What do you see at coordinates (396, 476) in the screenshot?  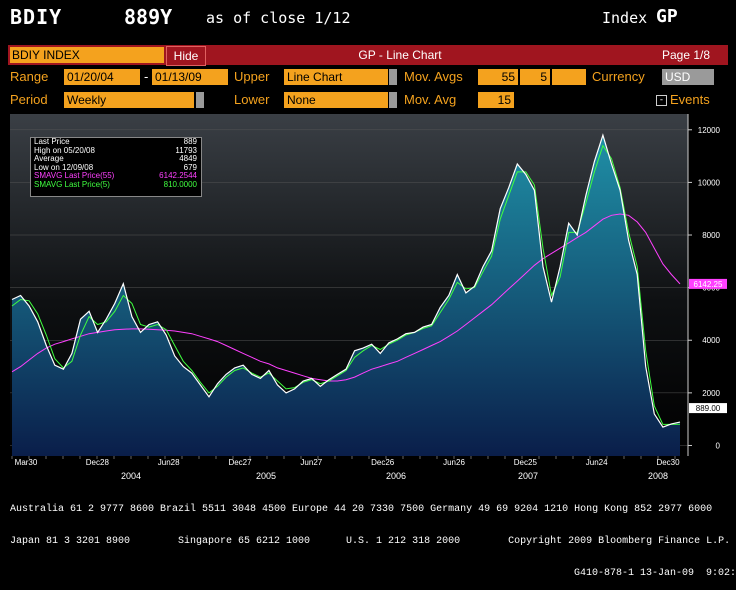 I see `x-year-label: 2006` at bounding box center [396, 476].